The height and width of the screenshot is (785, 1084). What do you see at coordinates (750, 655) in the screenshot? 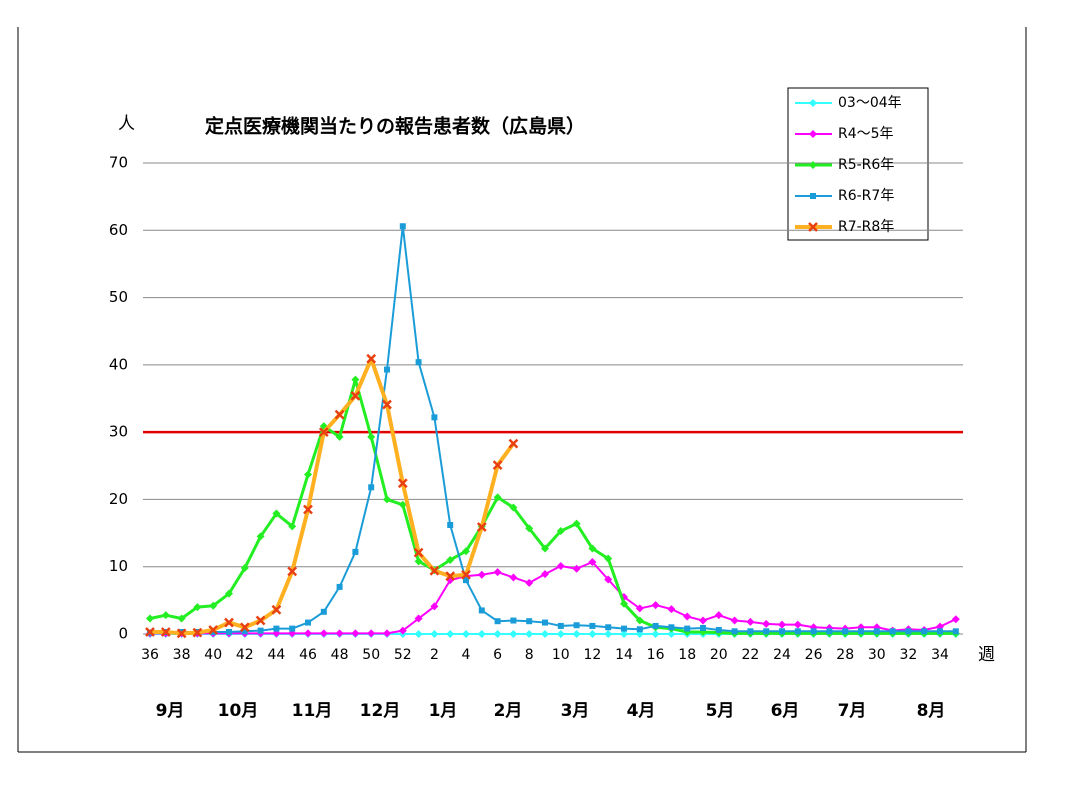
I see `x-tick-label: 22` at bounding box center [750, 655].